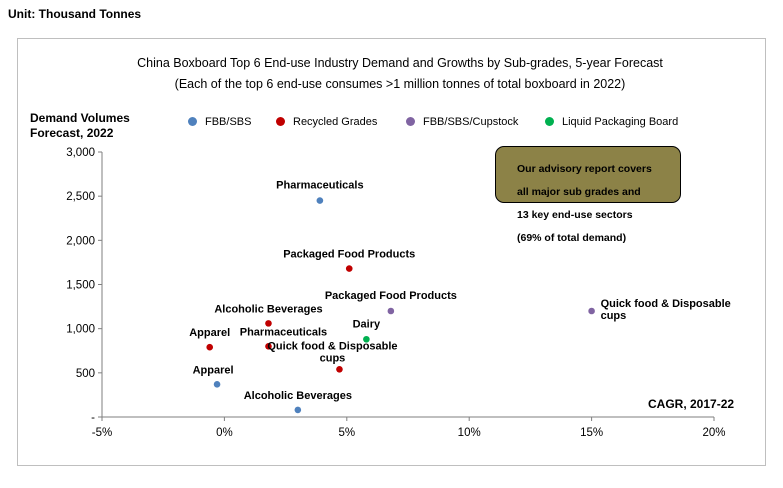  I want to click on x-tick-label: 10%, so click(469, 433).